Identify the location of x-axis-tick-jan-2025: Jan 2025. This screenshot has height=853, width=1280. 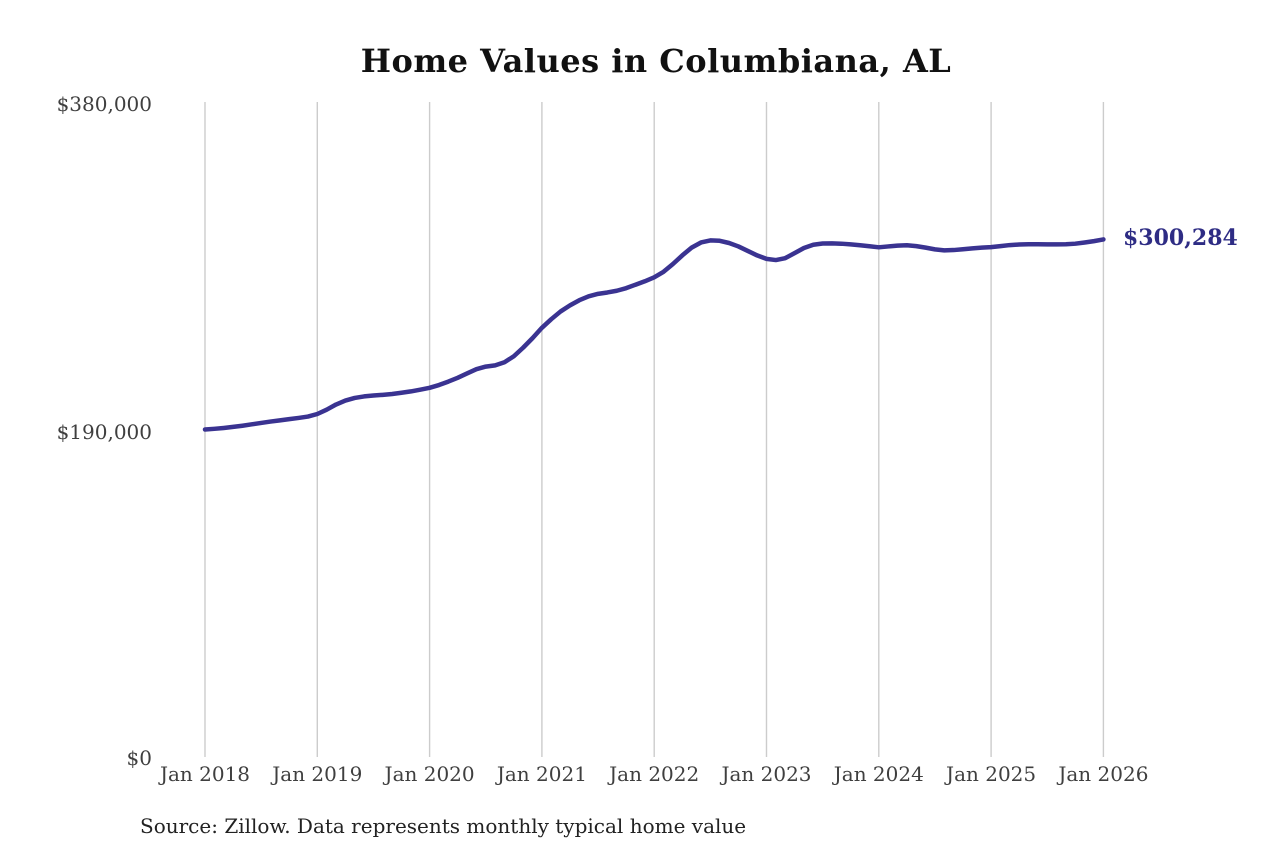
(991, 774).